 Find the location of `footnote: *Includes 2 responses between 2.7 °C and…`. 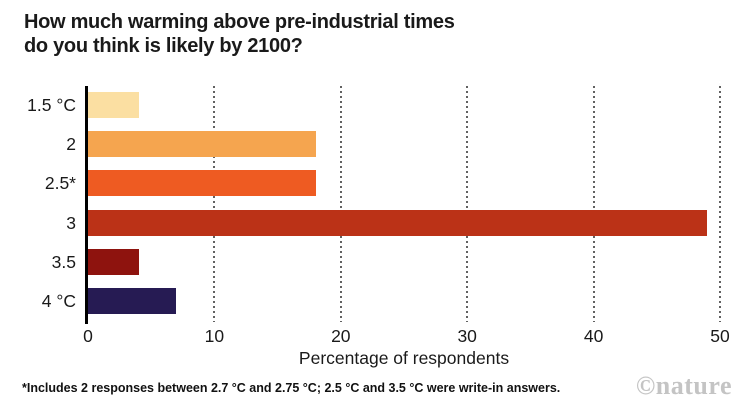

footnote: *Includes 2 responses between 2.7 °C and… is located at coordinates (291, 388).